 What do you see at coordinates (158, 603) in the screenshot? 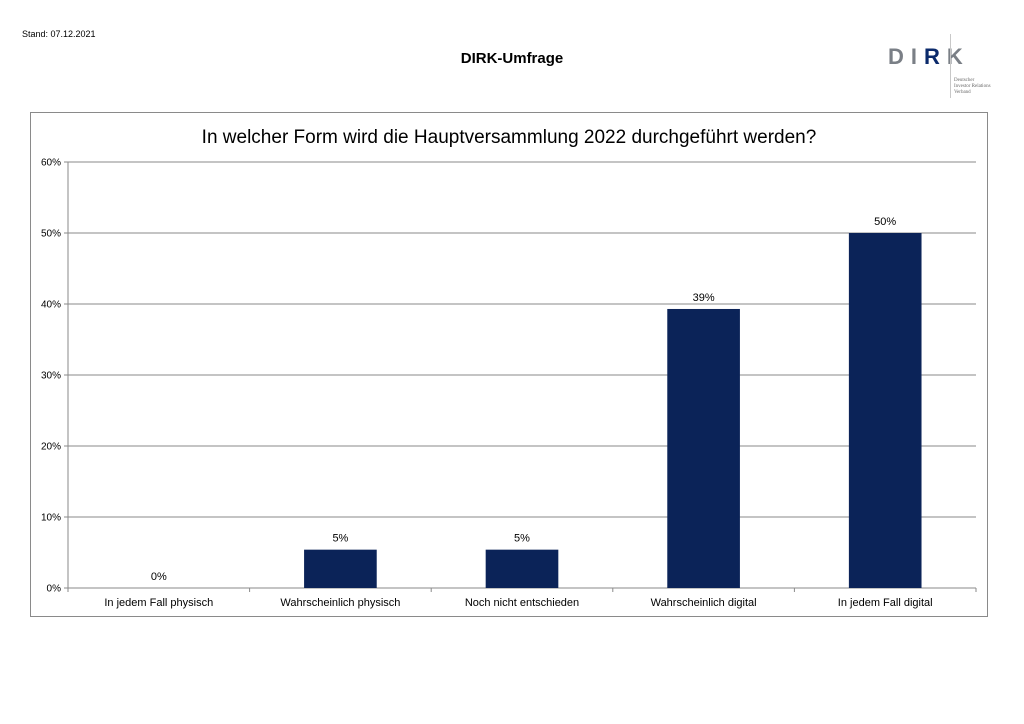
I see `x-tick-label: In jedem Fall physisch` at bounding box center [158, 603].